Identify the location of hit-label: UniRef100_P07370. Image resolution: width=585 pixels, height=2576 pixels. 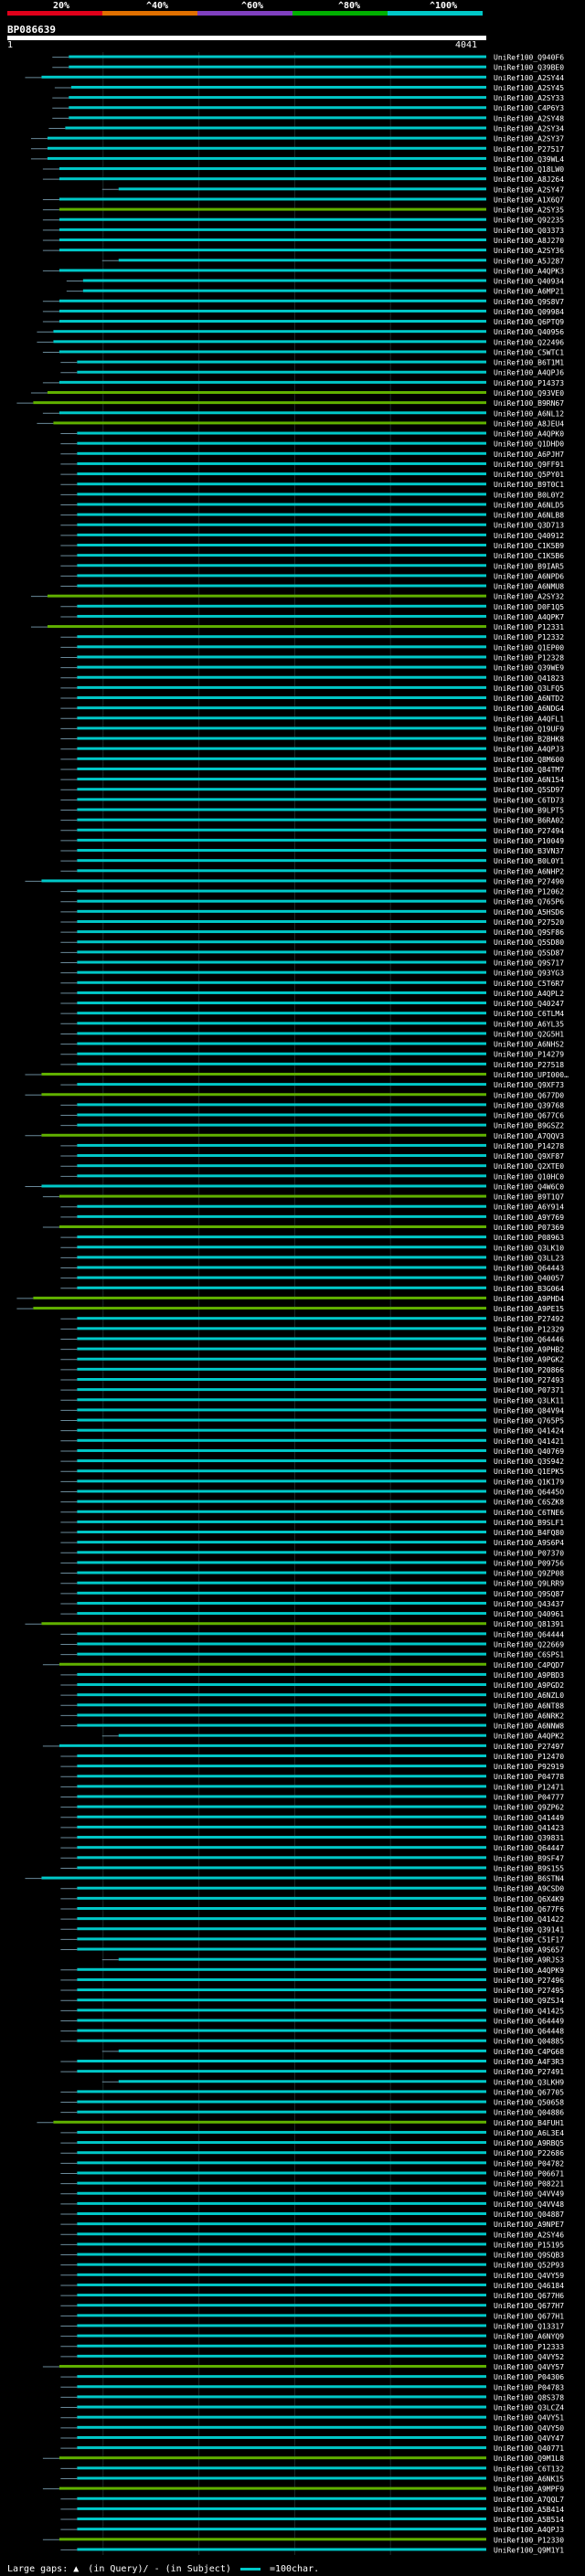
(529, 1553).